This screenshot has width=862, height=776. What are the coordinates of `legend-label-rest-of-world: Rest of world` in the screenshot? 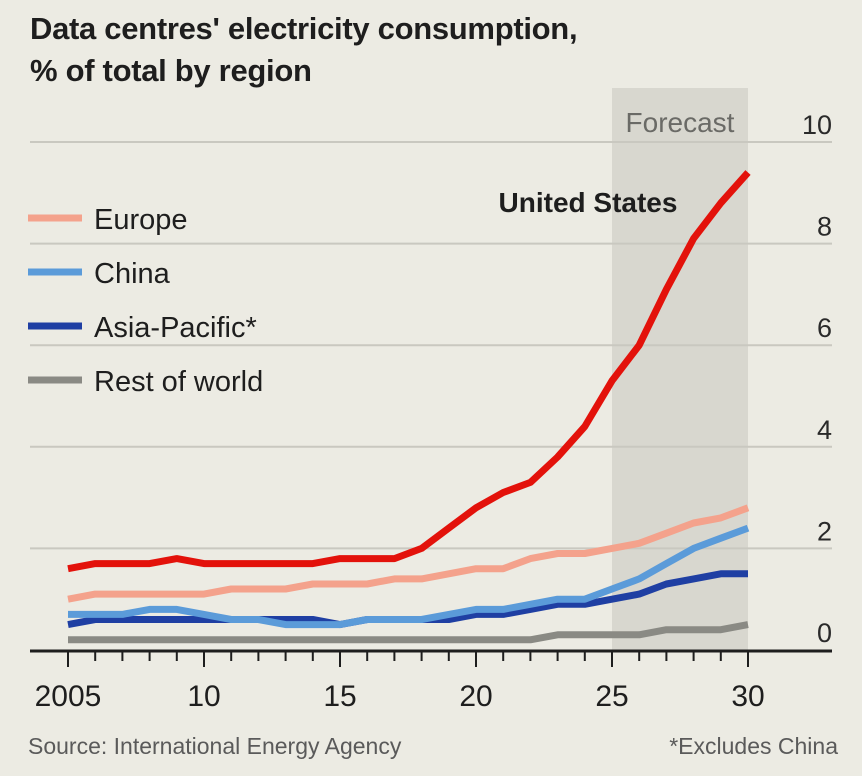 It's located at (178, 382).